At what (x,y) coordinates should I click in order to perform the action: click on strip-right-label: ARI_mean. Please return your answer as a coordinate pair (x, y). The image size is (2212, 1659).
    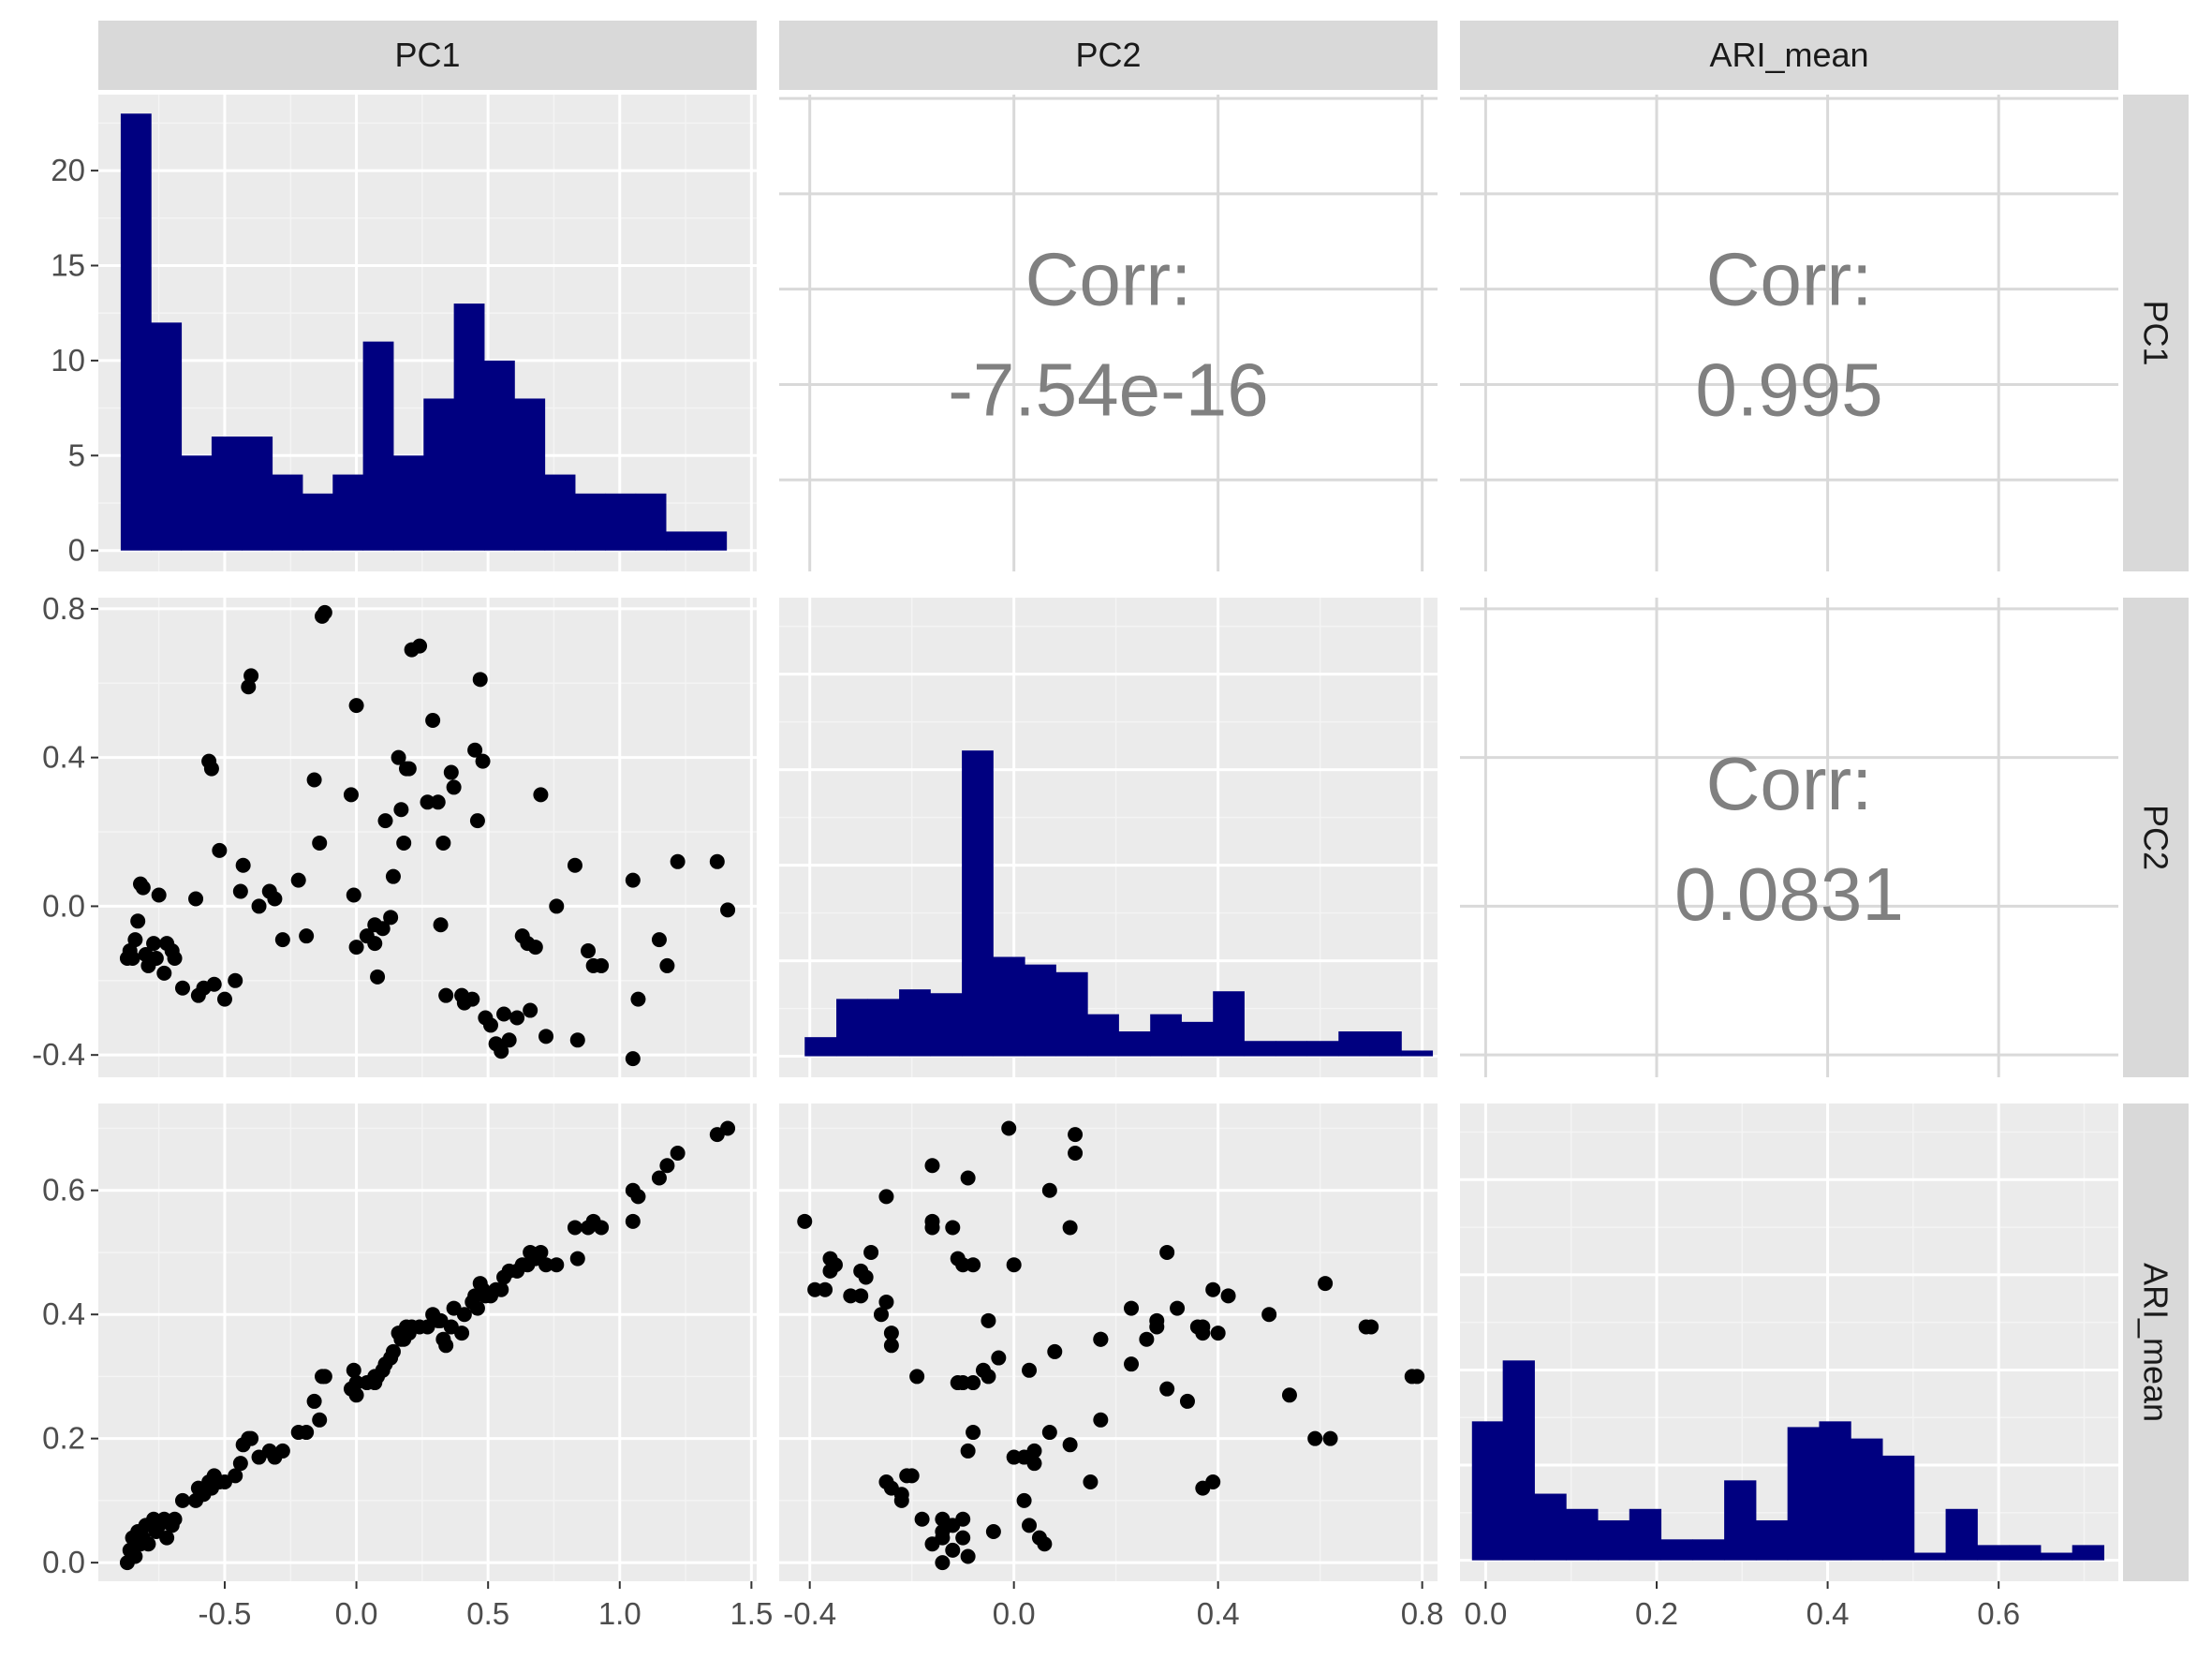
    Looking at the image, I should click on (2156, 1342).